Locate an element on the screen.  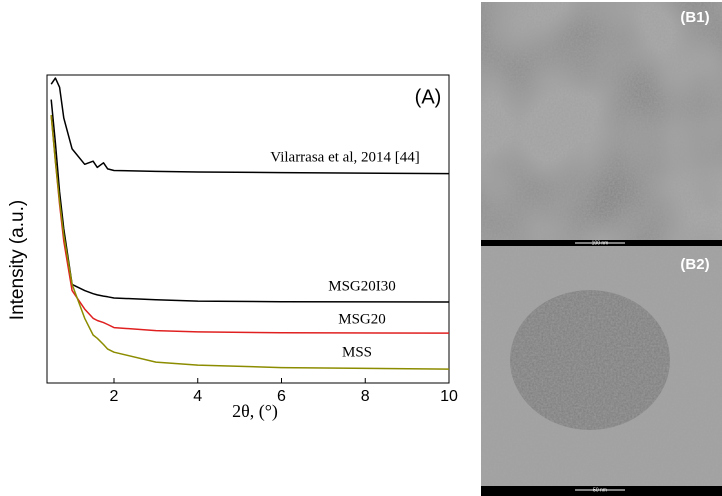
x-tick-label: 6 is located at coordinates (281, 396).